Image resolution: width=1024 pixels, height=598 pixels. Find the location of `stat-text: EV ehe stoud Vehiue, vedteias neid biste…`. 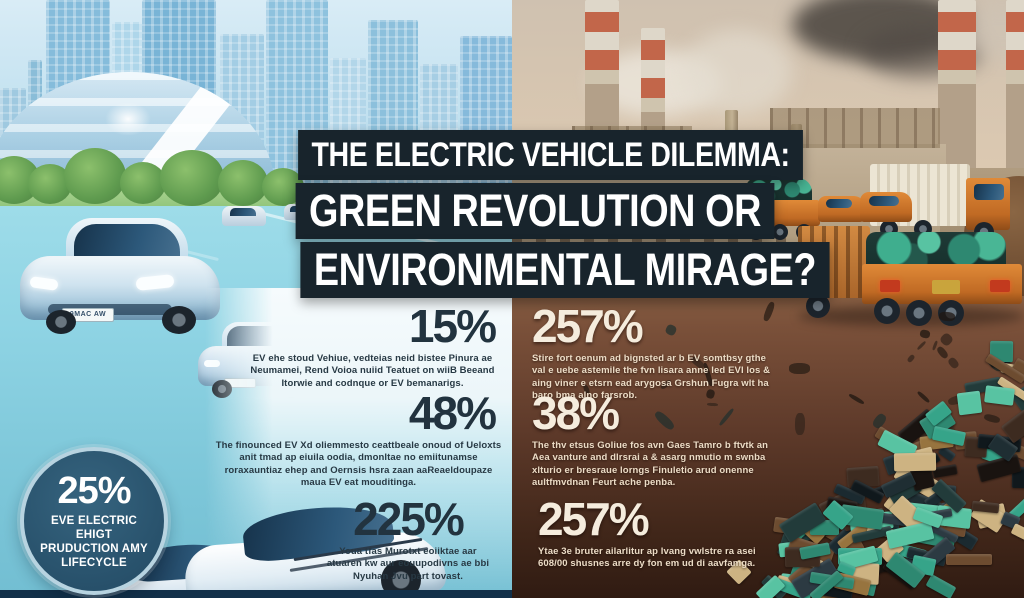

stat-text: EV ehe stoud Vehiue, vedteias neid biste… is located at coordinates (372, 371).